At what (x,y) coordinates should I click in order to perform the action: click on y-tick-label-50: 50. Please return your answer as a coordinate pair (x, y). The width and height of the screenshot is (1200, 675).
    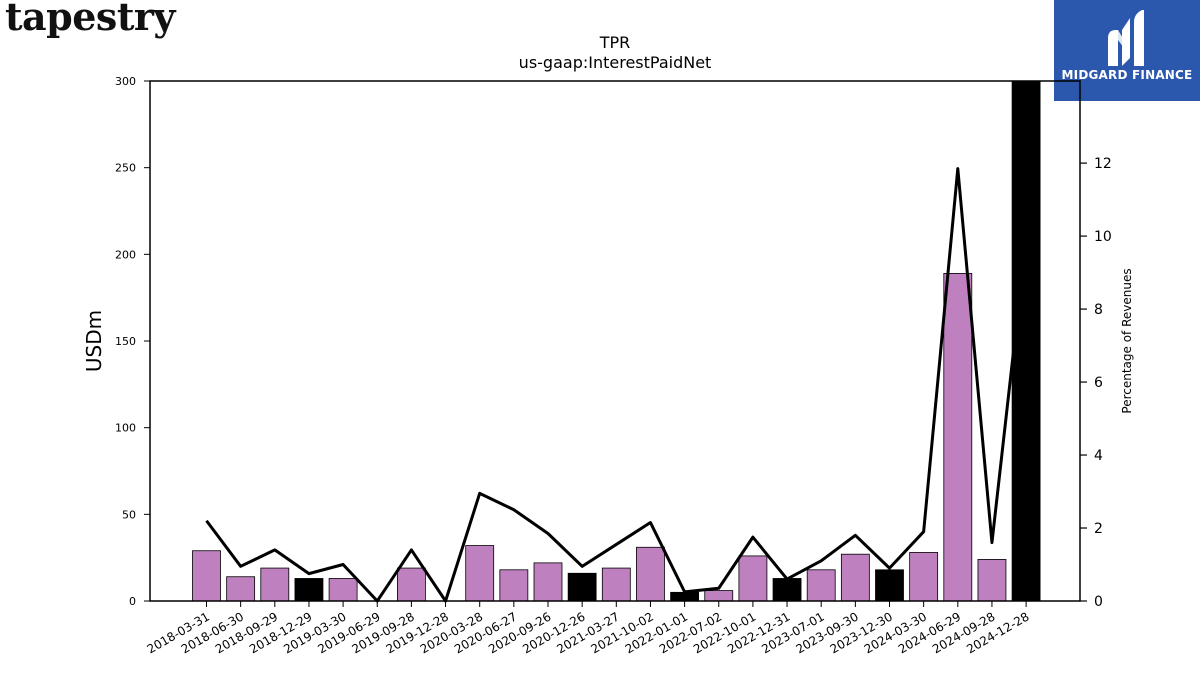
    Looking at the image, I should click on (129, 514).